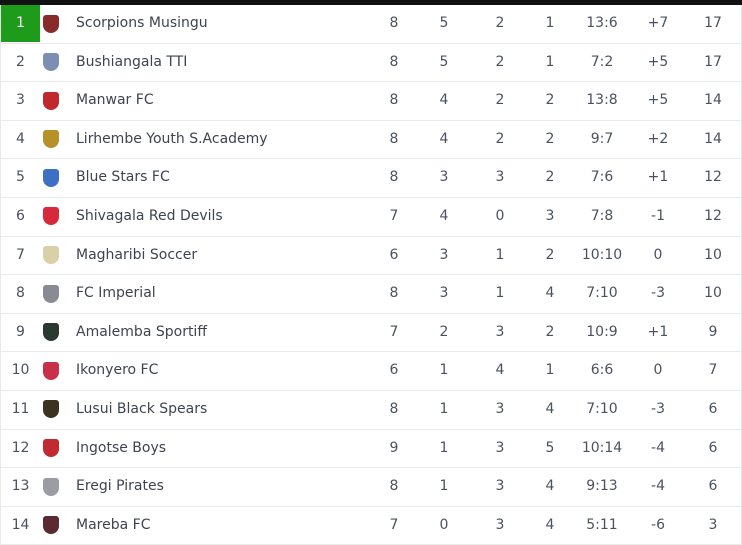 The height and width of the screenshot is (545, 742). Describe the element at coordinates (120, 486) in the screenshot. I see `team-name: Eregi Pirates` at that location.